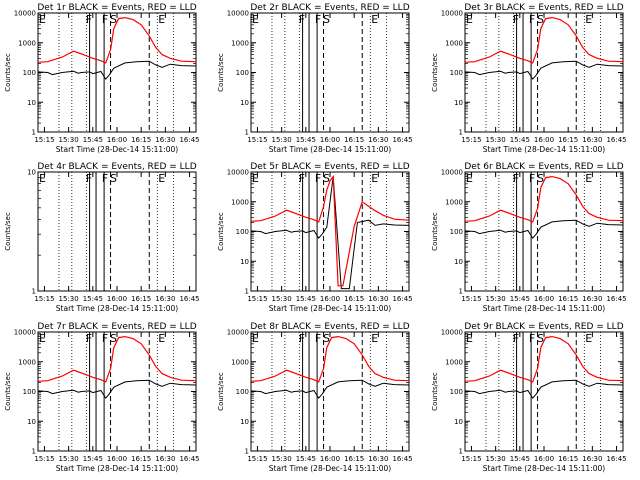 The image size is (640, 480). Describe the element at coordinates (116, 167) in the screenshot. I see `panel-title: Det 4r BLACK = Events, RED = LLD` at that location.